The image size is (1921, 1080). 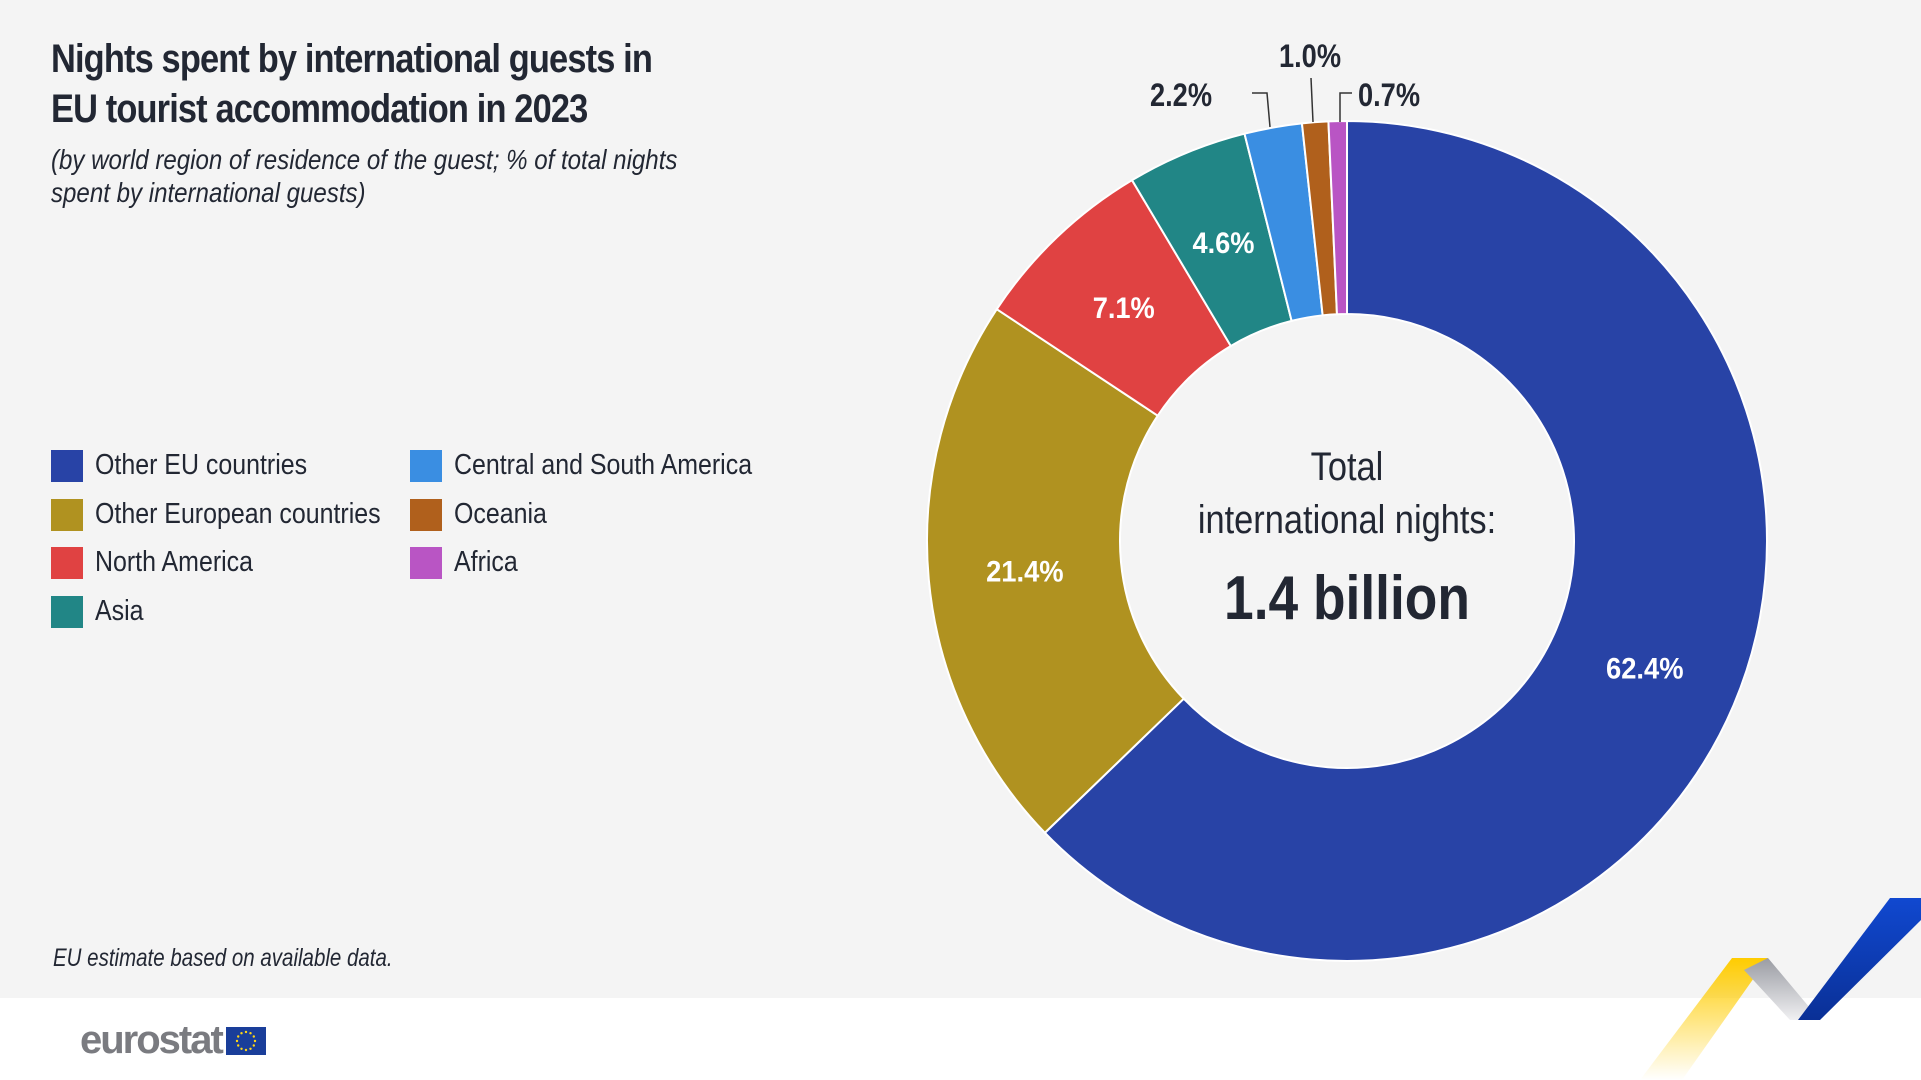 I want to click on title-line-1: Nights spent by international guests in, so click(x=352, y=59).